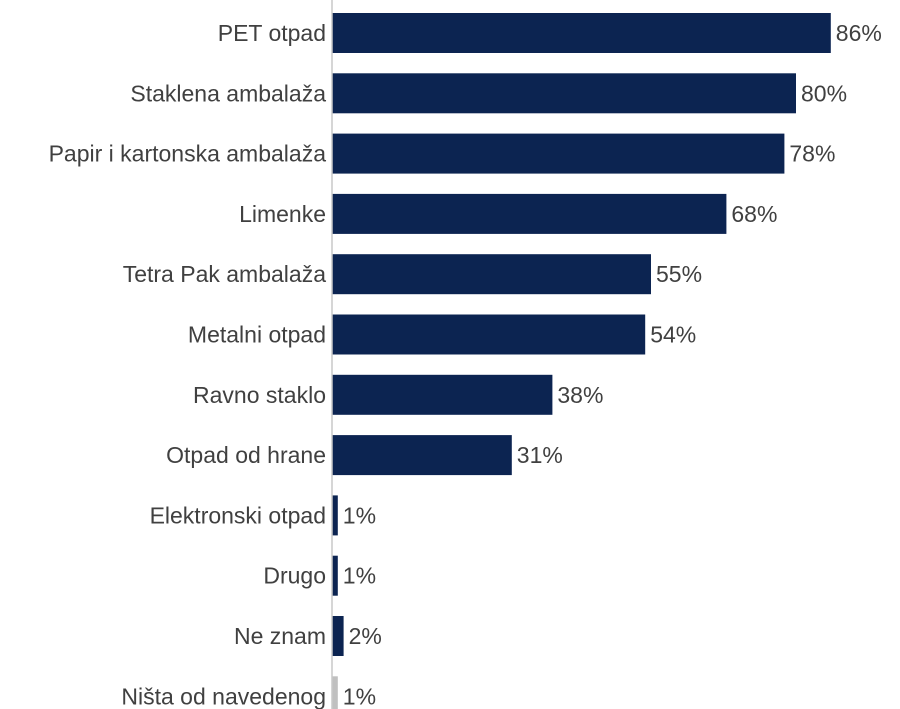 This screenshot has width=900, height=709. Describe the element at coordinates (280, 636) in the screenshot. I see `category-label: Ne znam` at that location.